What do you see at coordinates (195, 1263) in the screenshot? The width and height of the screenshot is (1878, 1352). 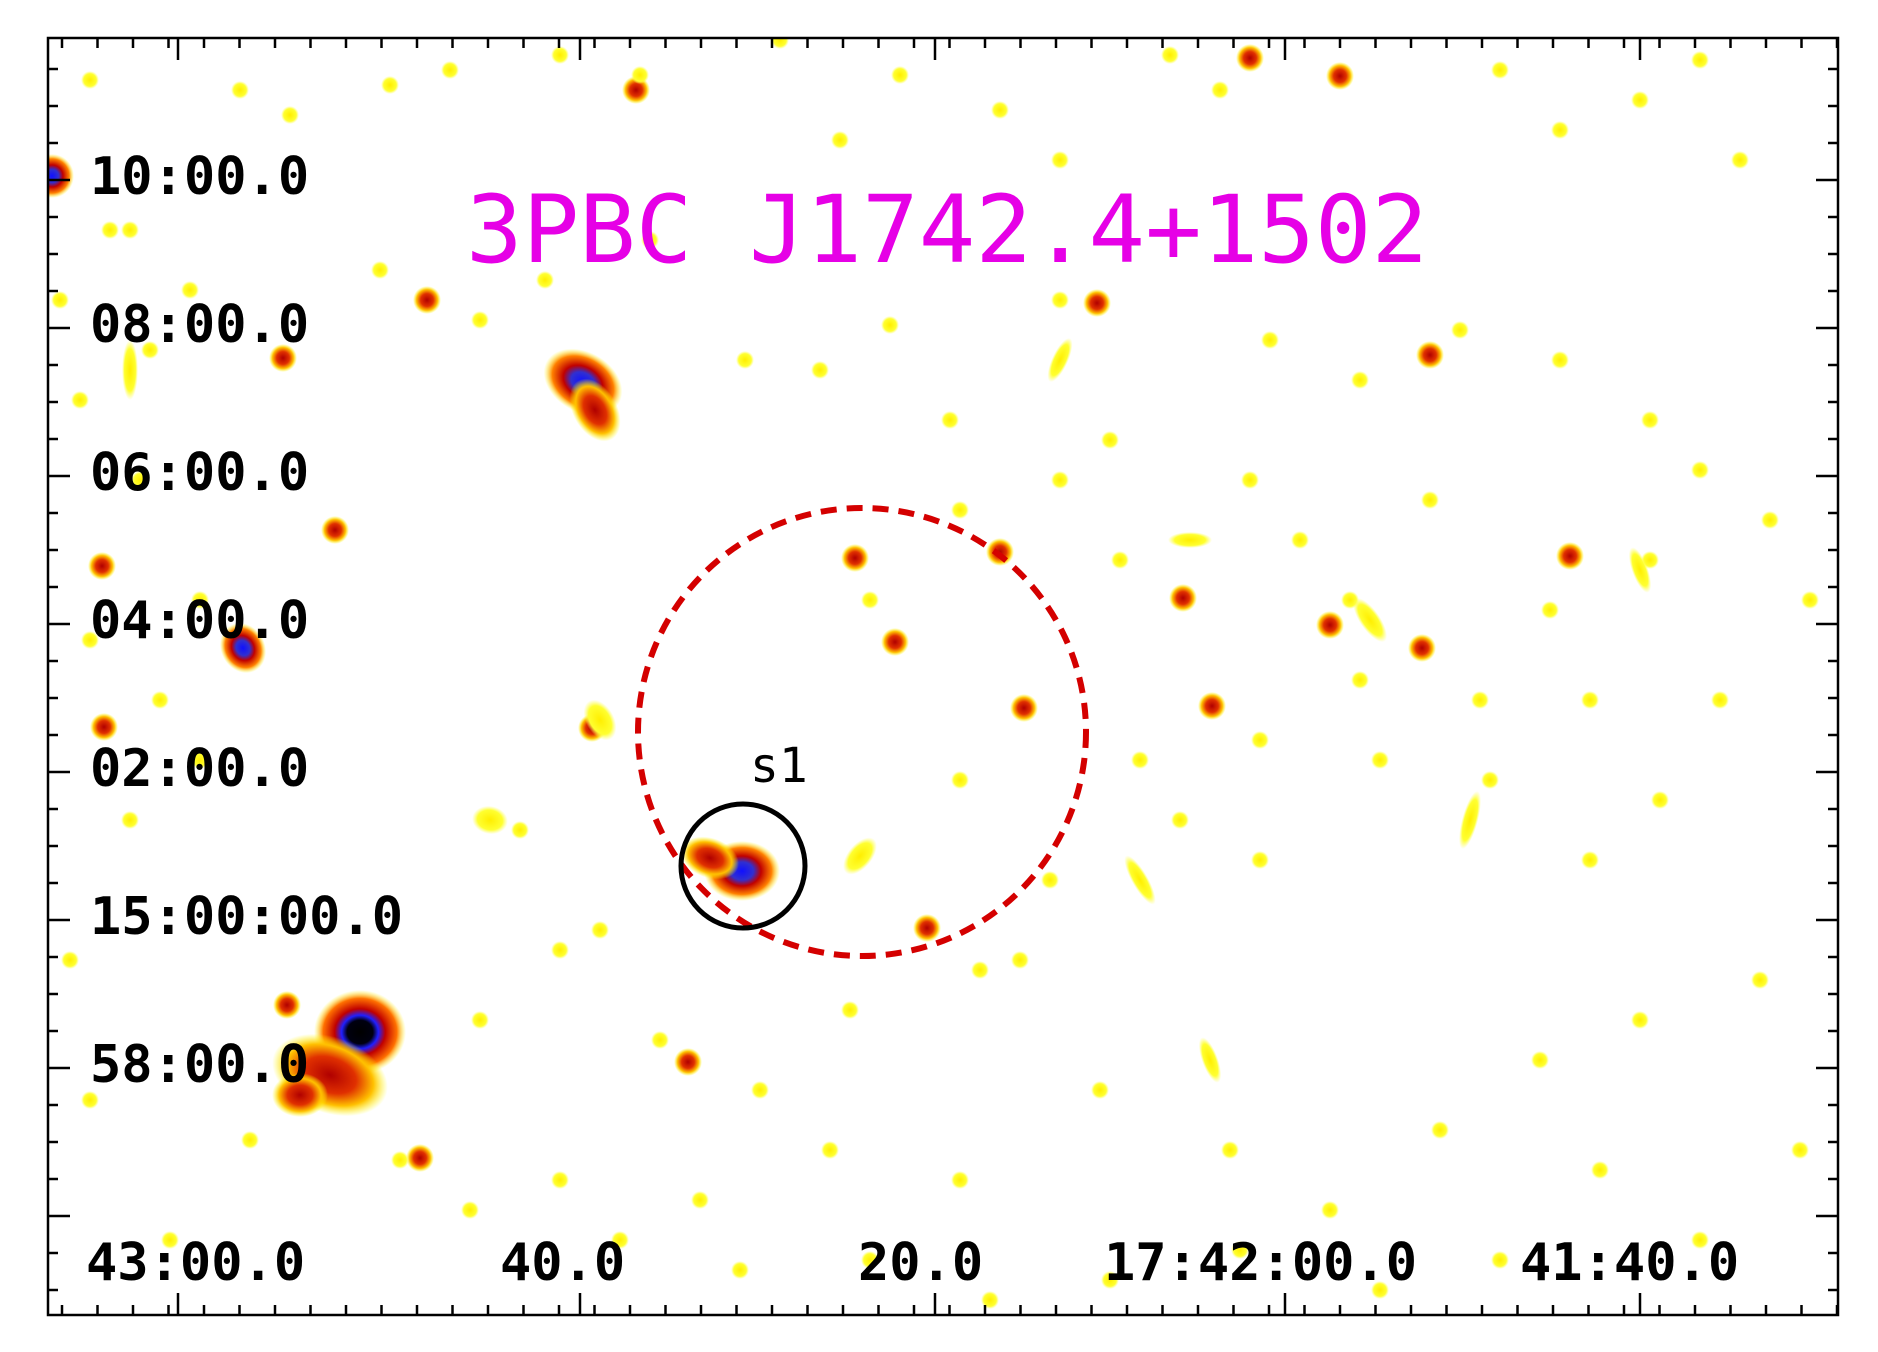 I see `ra-label: 43:00.0` at bounding box center [195, 1263].